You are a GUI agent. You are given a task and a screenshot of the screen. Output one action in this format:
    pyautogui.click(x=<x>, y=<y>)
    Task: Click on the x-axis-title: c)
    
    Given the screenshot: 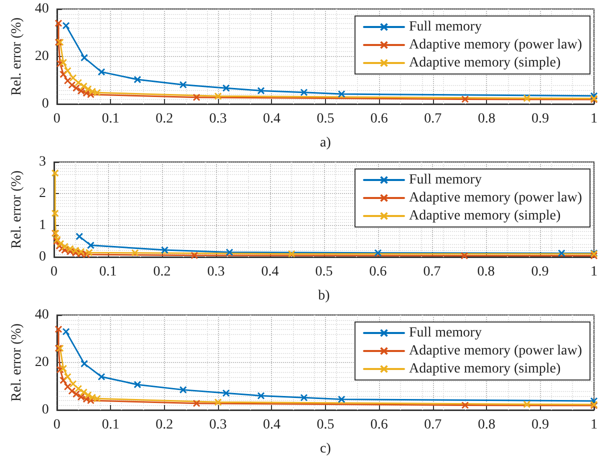 What is the action you would take?
    pyautogui.click(x=326, y=449)
    